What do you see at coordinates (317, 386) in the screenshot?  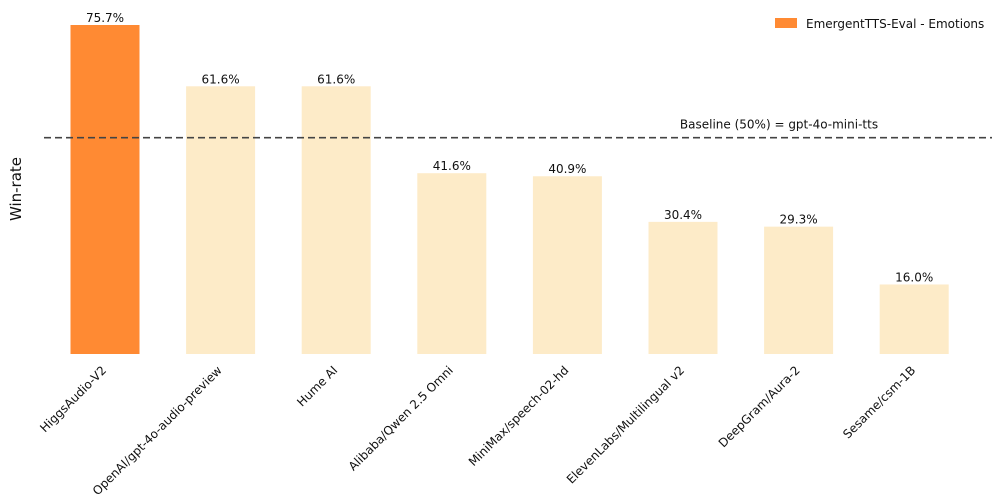 I see `x-tick-label: Hume AI` at bounding box center [317, 386].